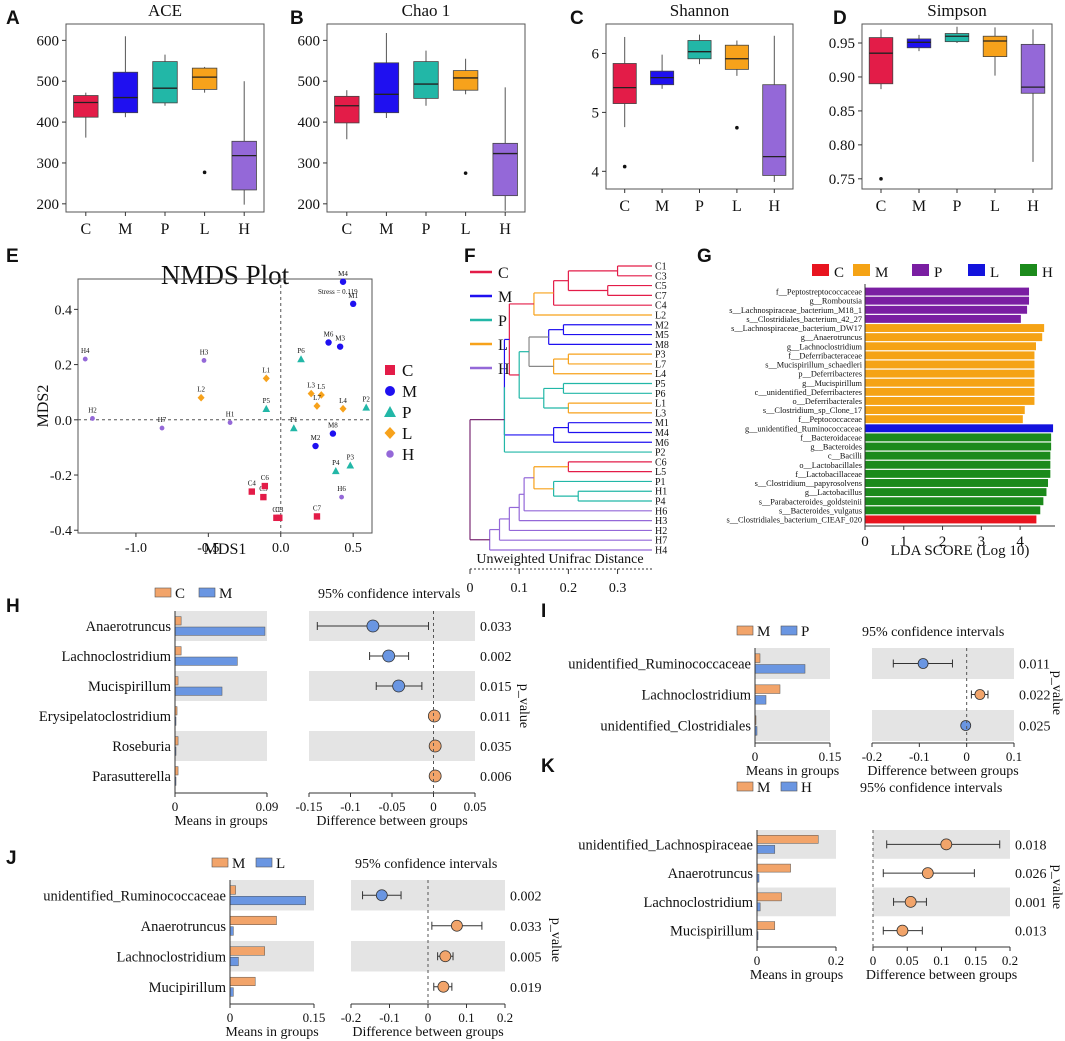 The width and height of the screenshot is (1065, 1041). Describe the element at coordinates (336, 463) in the screenshot. I see `point-label: P4` at that location.